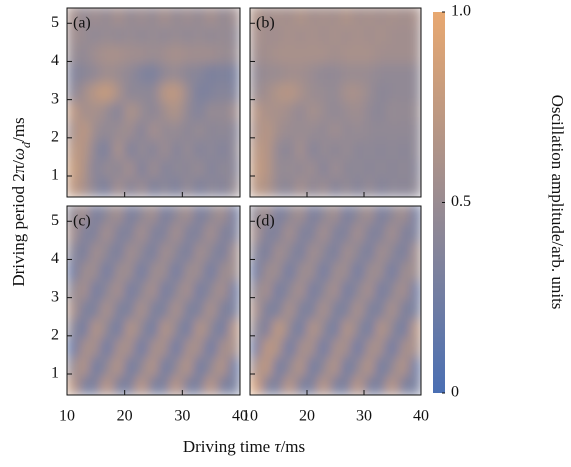 The image size is (571, 467). I want to click on panel-label: (d), so click(265, 221).